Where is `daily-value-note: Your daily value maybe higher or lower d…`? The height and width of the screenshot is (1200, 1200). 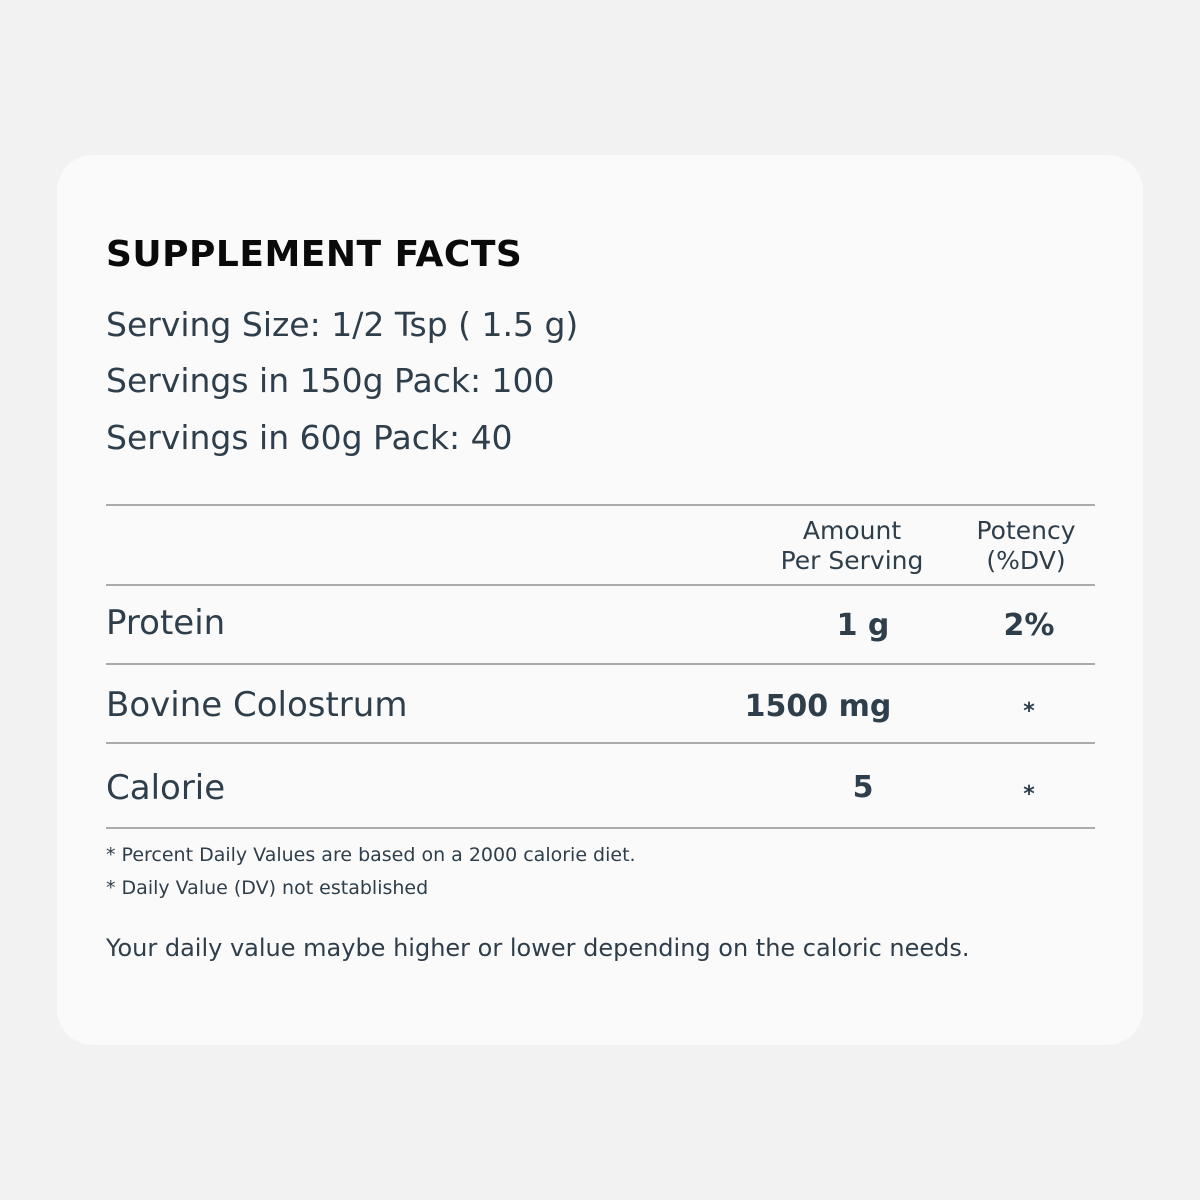 daily-value-note: Your daily value maybe higher or lower d… is located at coordinates (538, 948).